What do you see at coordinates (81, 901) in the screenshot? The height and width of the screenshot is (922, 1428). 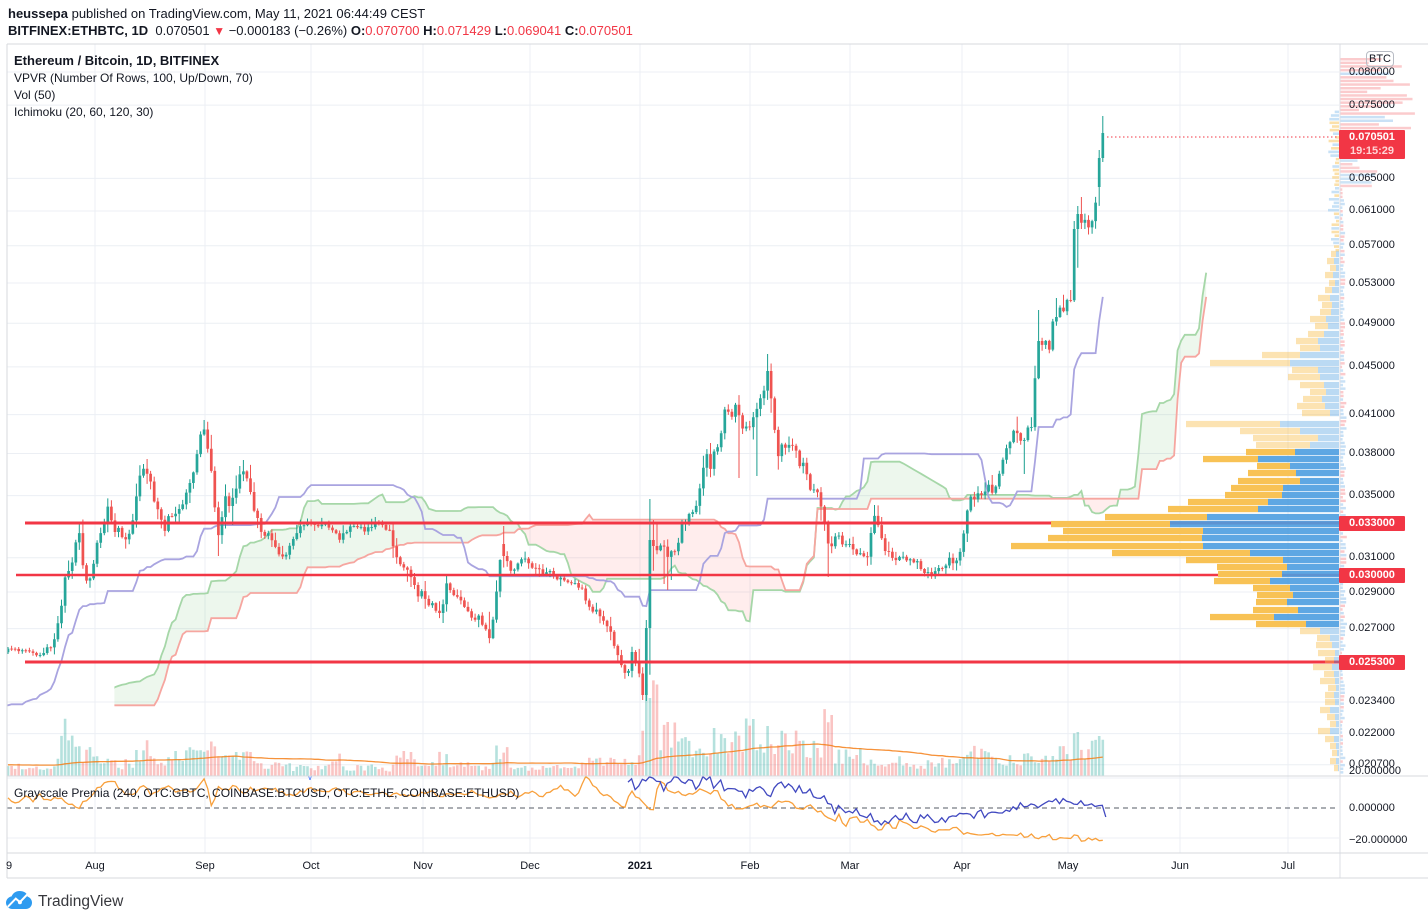 I see `svg-text: TradingView` at bounding box center [81, 901].